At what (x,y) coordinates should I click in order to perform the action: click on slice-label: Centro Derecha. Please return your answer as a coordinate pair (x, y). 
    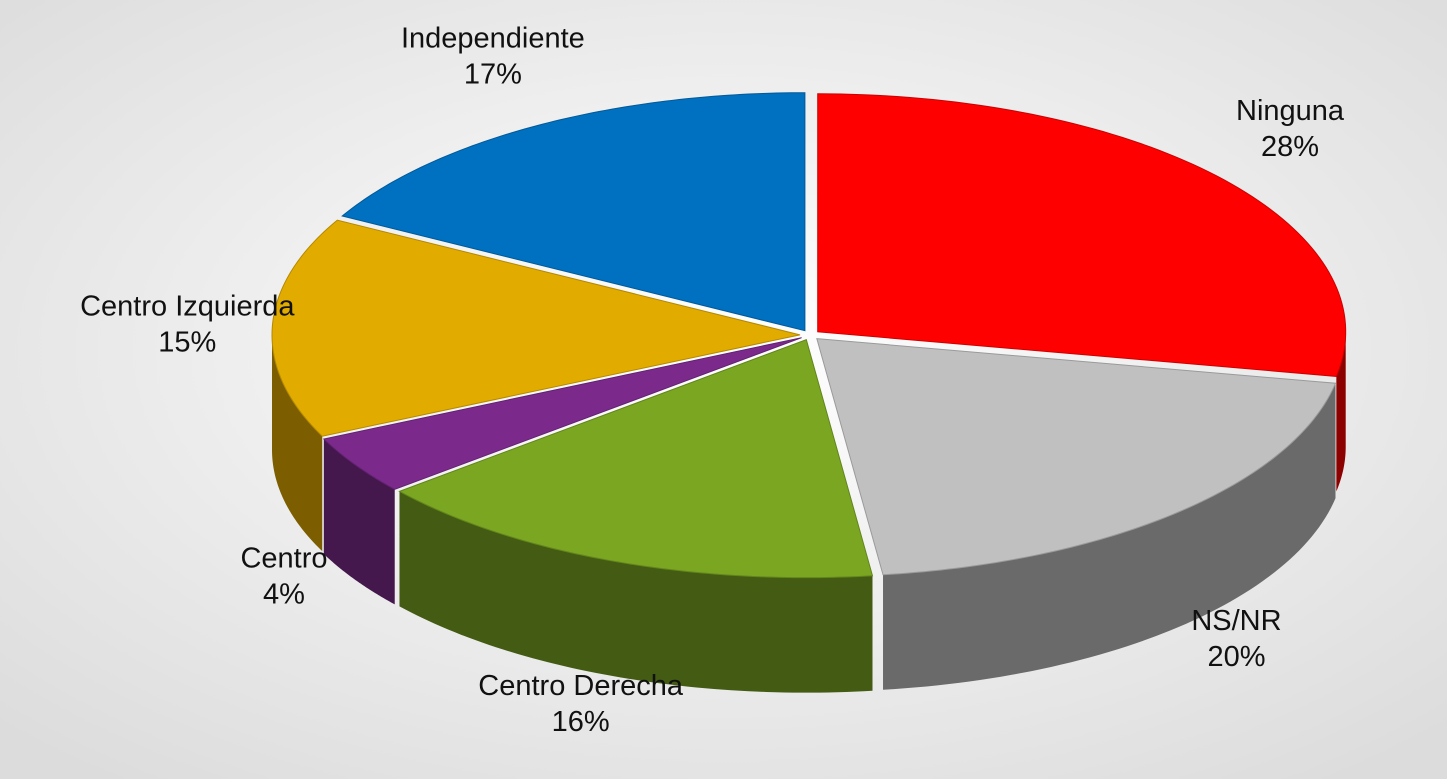
    Looking at the image, I should click on (581, 686).